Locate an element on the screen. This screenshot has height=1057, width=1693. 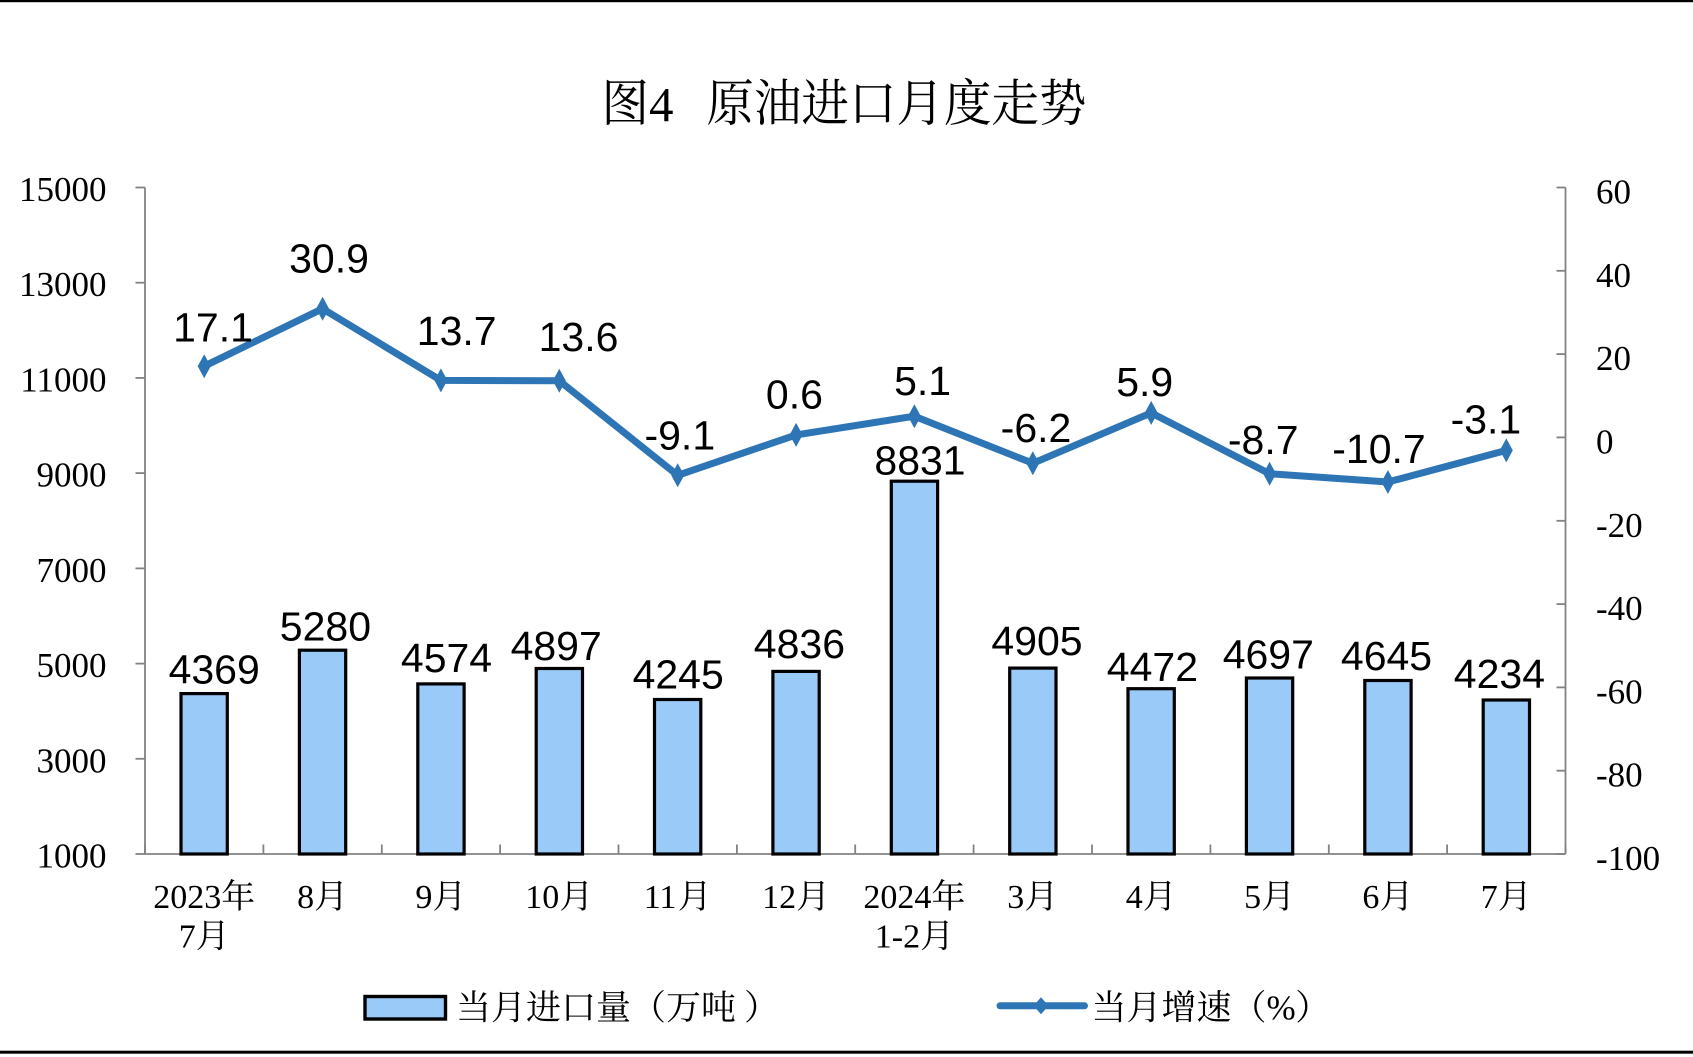
svg-text: 8831 is located at coordinates (919, 460).